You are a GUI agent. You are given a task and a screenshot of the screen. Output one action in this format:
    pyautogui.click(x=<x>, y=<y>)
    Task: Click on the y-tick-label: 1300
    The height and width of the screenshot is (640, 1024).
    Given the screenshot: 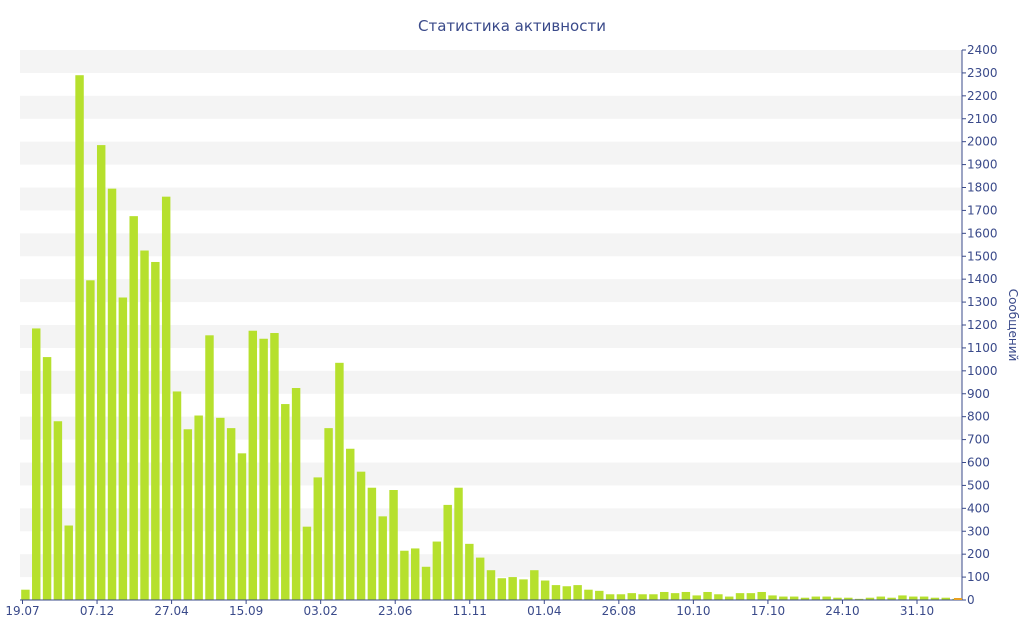 What is the action you would take?
    pyautogui.click(x=982, y=302)
    